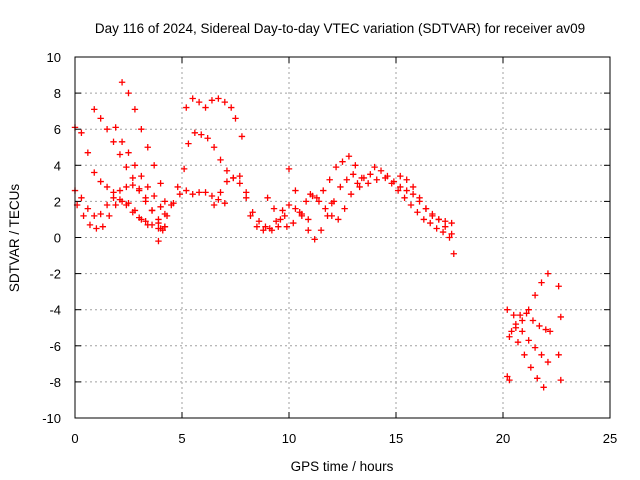 This screenshot has height=480, width=640. I want to click on y-tick-label: -4, so click(55, 310).